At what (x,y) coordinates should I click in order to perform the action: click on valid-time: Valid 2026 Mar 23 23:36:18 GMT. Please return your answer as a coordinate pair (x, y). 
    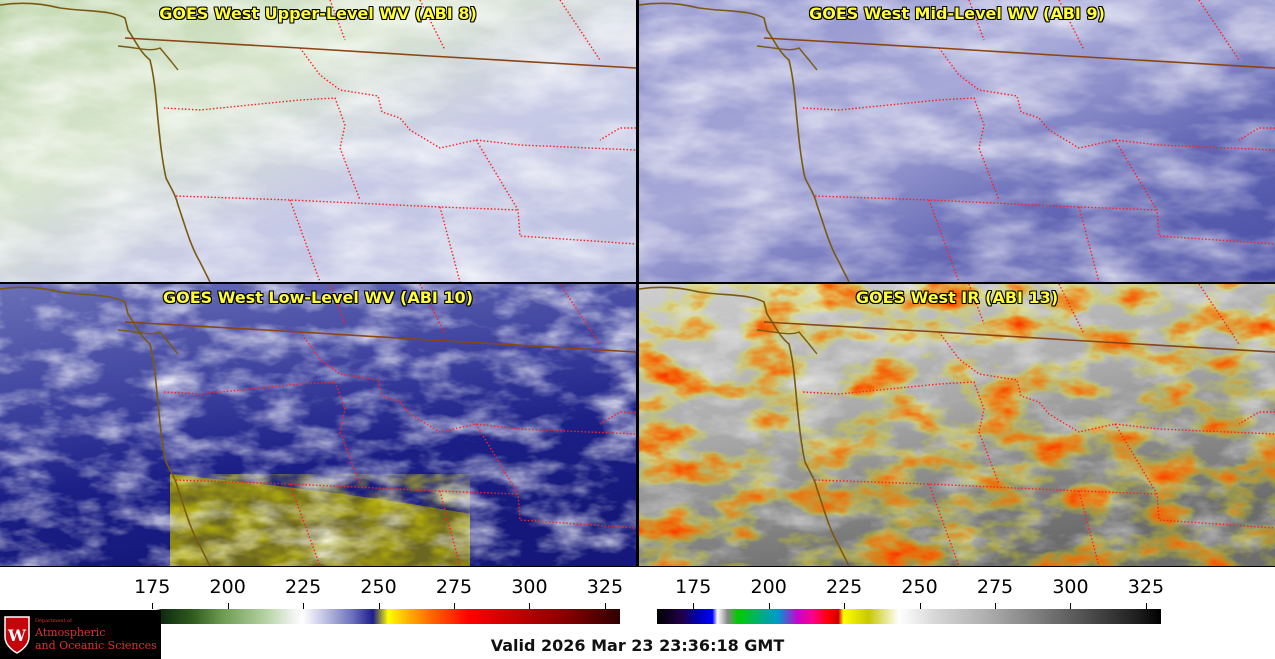
    Looking at the image, I should click on (637, 645).